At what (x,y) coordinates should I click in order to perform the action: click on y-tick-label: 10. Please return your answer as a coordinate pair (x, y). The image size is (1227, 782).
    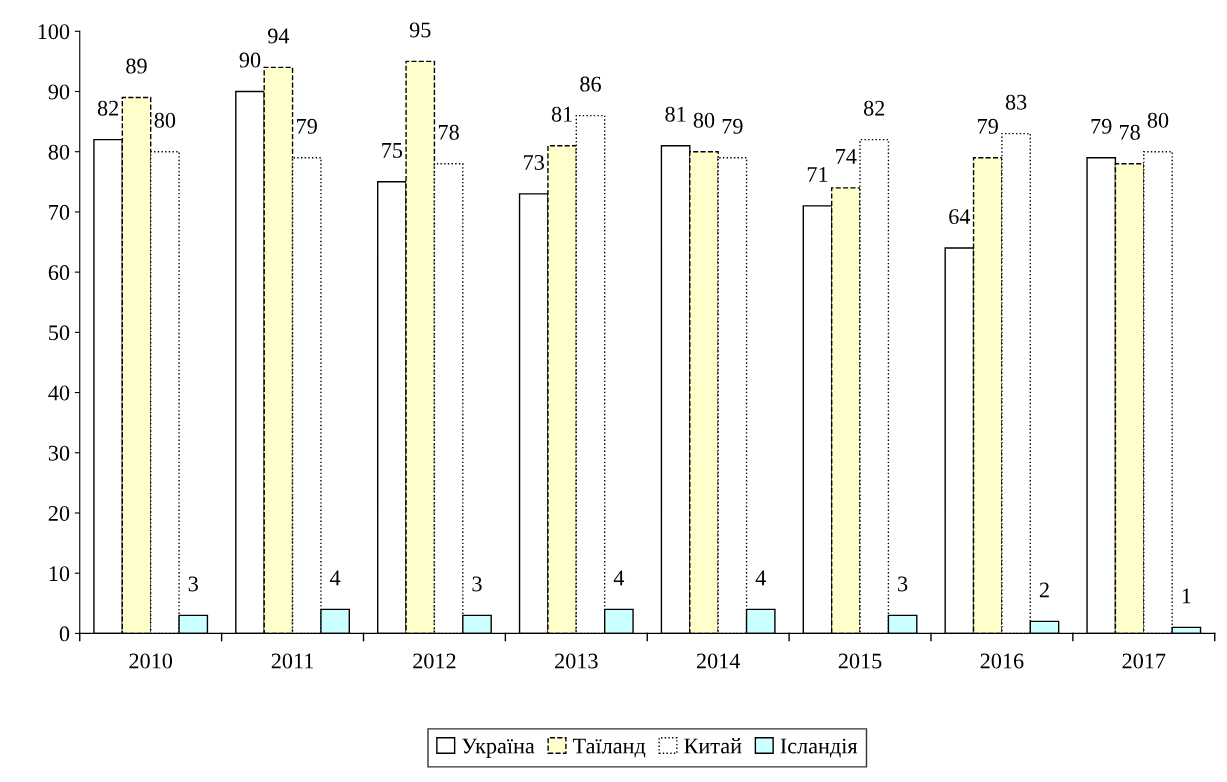
    Looking at the image, I should click on (59, 574).